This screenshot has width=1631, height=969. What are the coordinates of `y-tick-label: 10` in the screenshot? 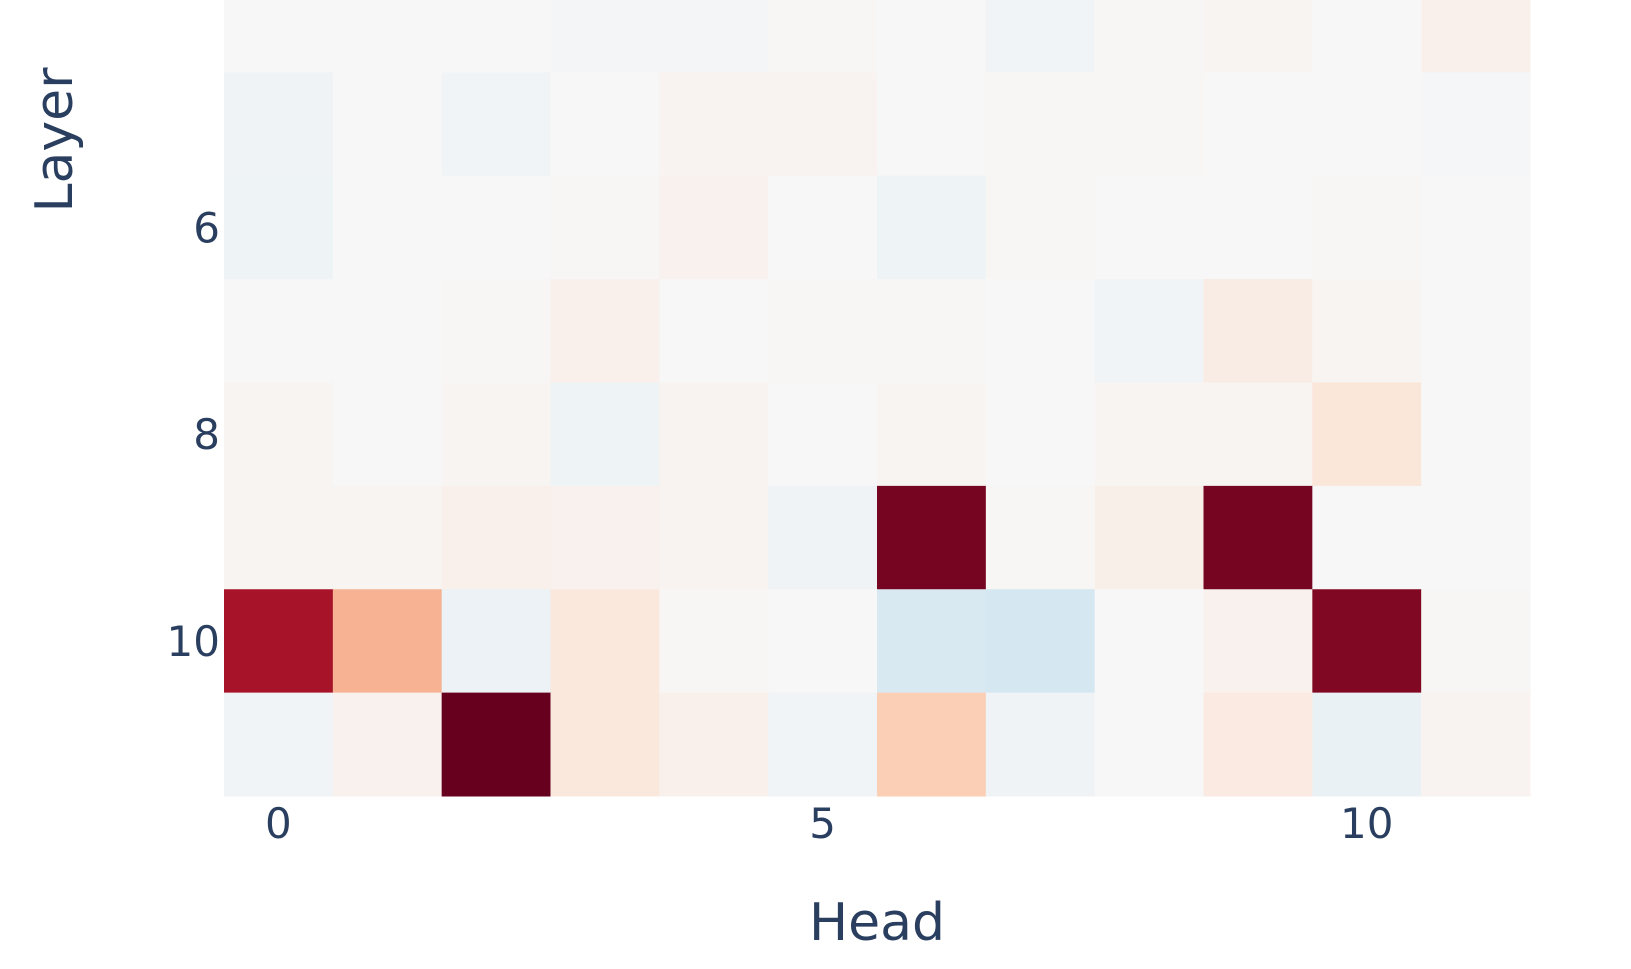 It's located at (193, 641).